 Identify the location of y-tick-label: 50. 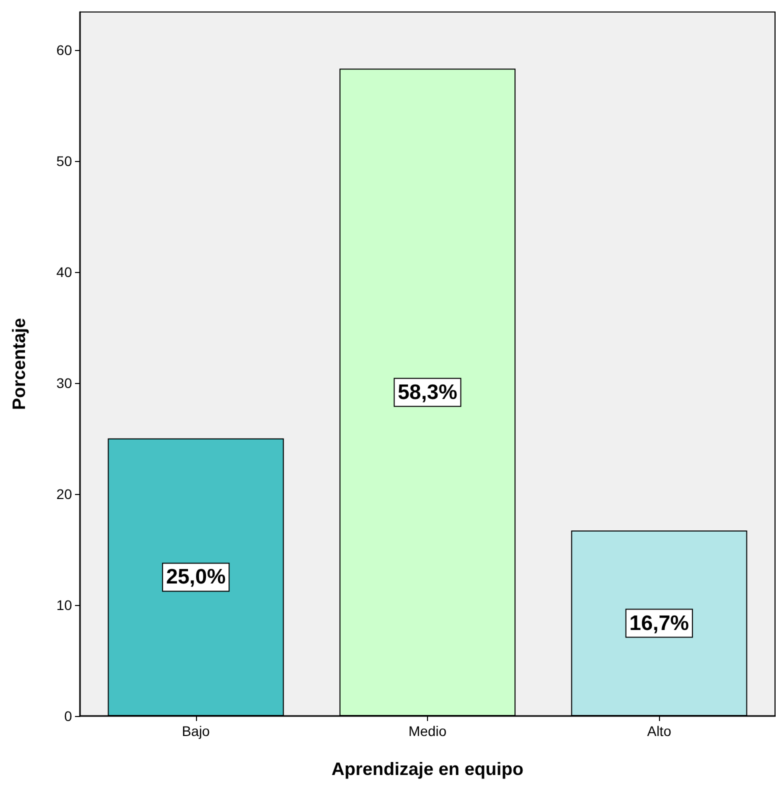
(64, 160).